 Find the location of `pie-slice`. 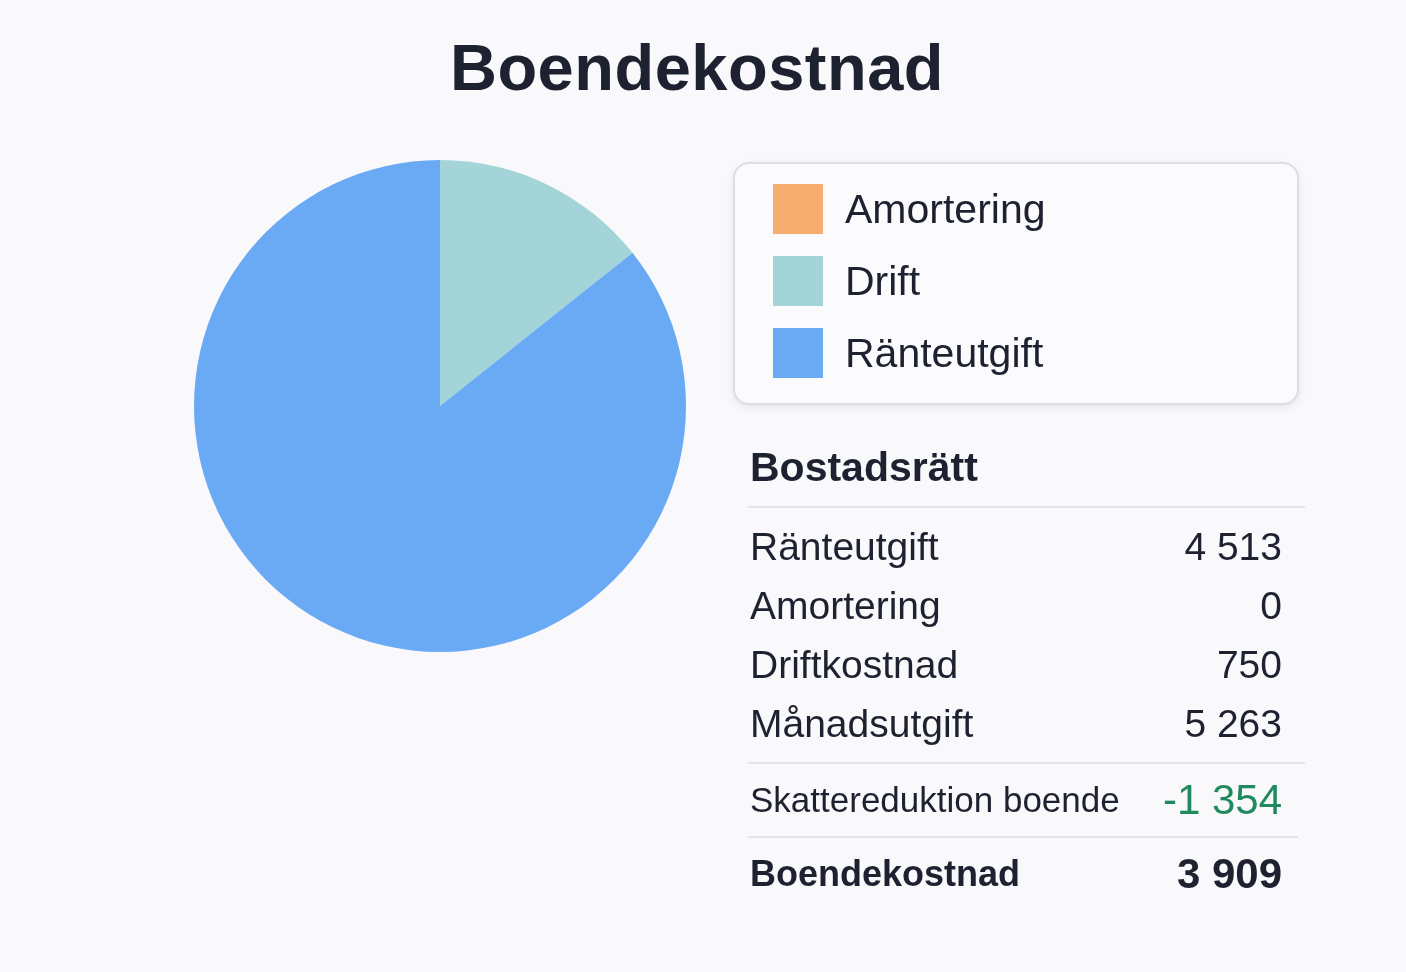

pie-slice is located at coordinates (536, 283).